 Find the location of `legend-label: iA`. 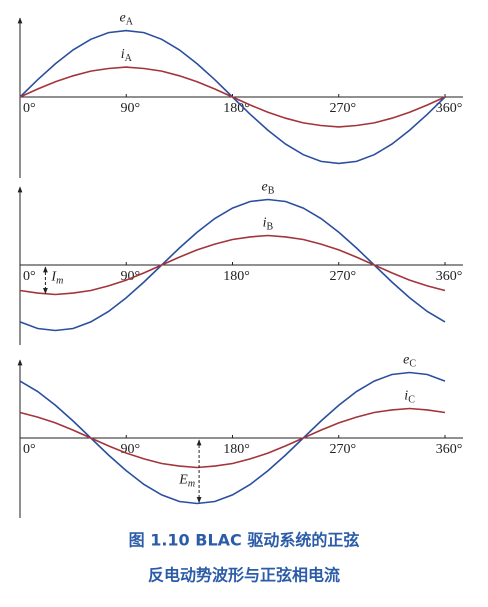

legend-label: iA is located at coordinates (127, 55).